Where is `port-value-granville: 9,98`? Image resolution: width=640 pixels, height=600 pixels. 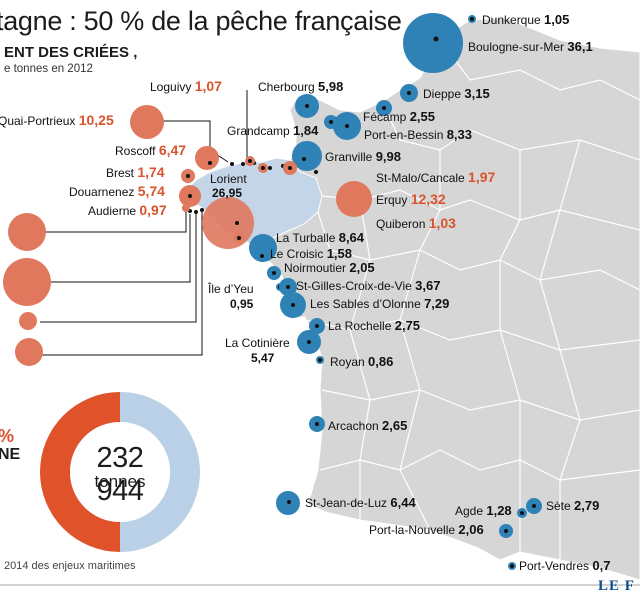
port-value-granville: 9,98 is located at coordinates (388, 156).